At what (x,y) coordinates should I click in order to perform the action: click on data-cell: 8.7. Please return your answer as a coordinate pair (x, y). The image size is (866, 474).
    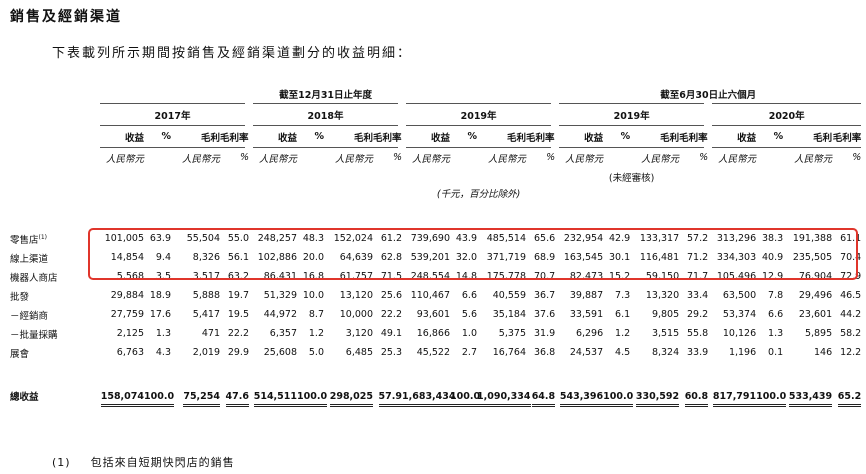
    Looking at the image, I should click on (316, 314).